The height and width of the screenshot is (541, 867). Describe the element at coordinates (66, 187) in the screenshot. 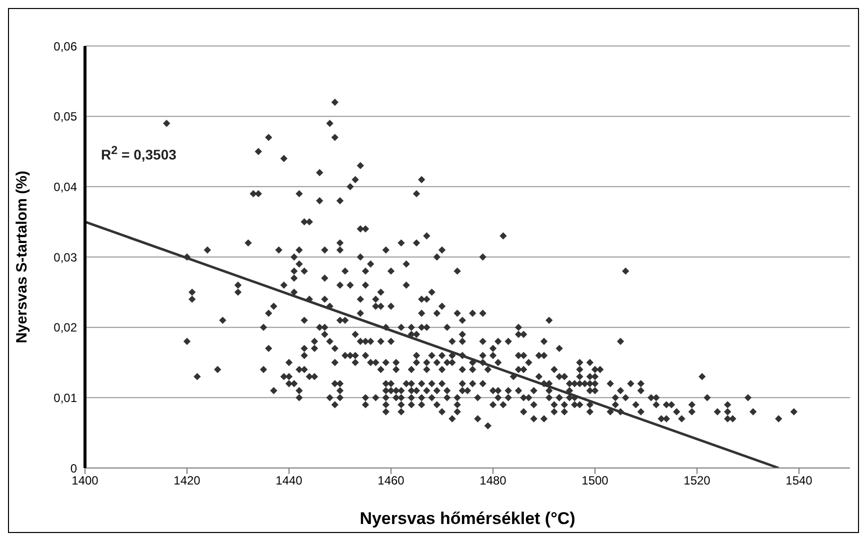

I see `y-tick-label: 0,04` at that location.